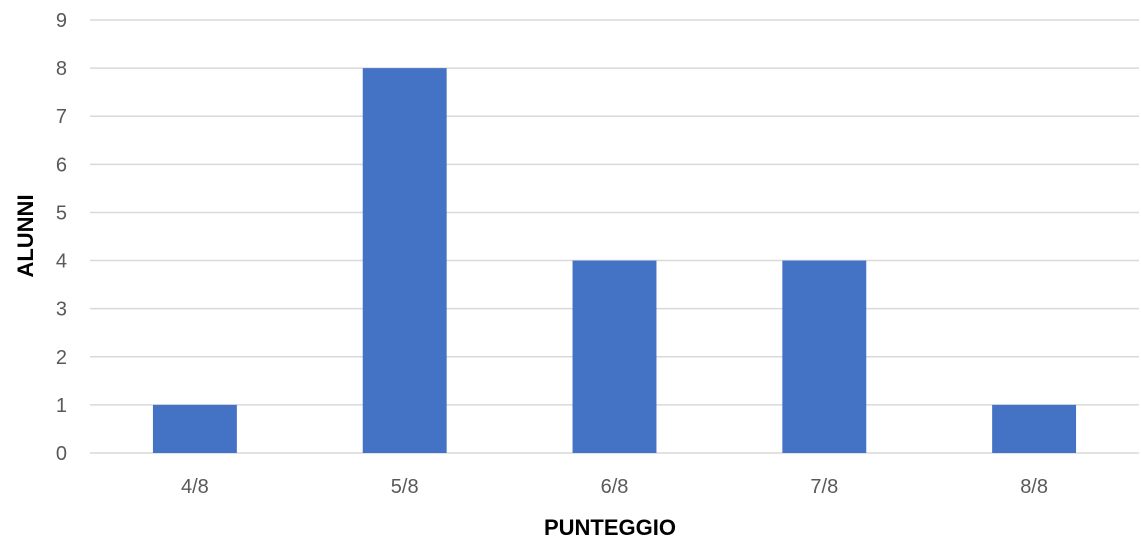 This screenshot has height=544, width=1141. Describe the element at coordinates (61, 213) in the screenshot. I see `y-tick-label: 5` at that location.